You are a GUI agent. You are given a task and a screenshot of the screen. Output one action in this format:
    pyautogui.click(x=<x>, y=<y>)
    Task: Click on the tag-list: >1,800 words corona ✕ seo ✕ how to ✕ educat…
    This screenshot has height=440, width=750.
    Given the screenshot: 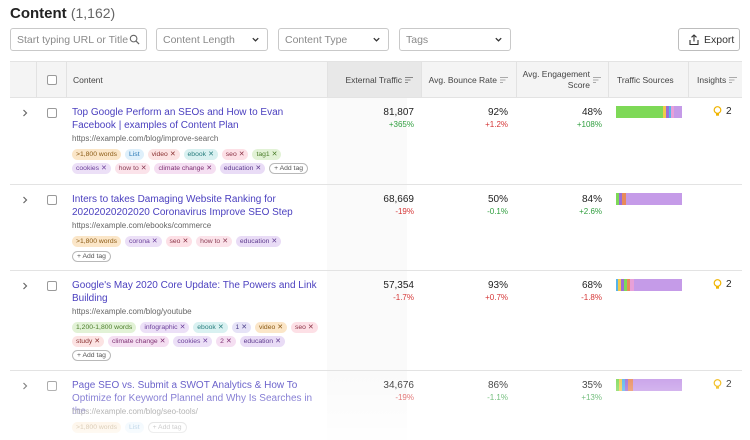 What is the action you would take?
    pyautogui.click(x=197, y=249)
    